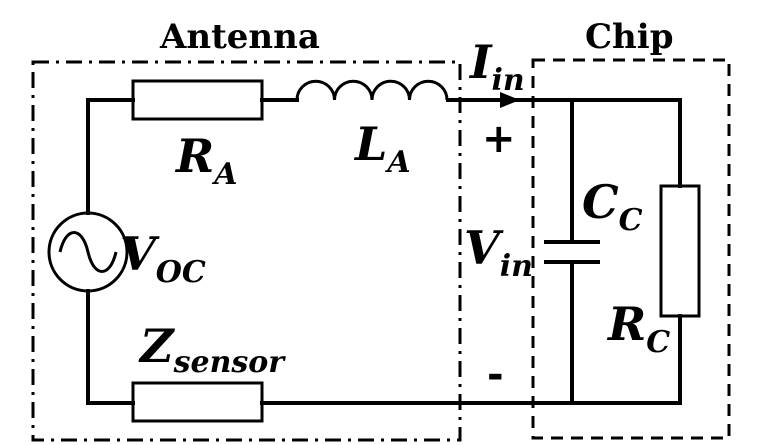  I want to click on inductor-la, so click(372, 90).